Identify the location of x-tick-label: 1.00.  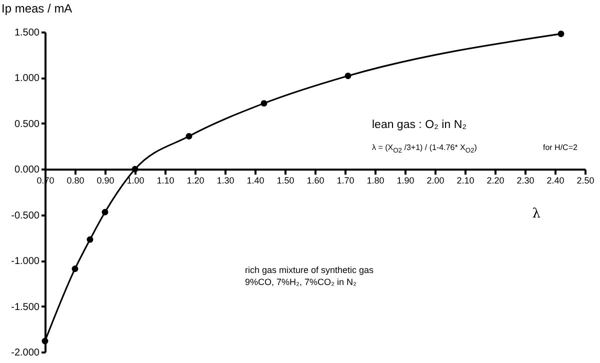
(135, 181).